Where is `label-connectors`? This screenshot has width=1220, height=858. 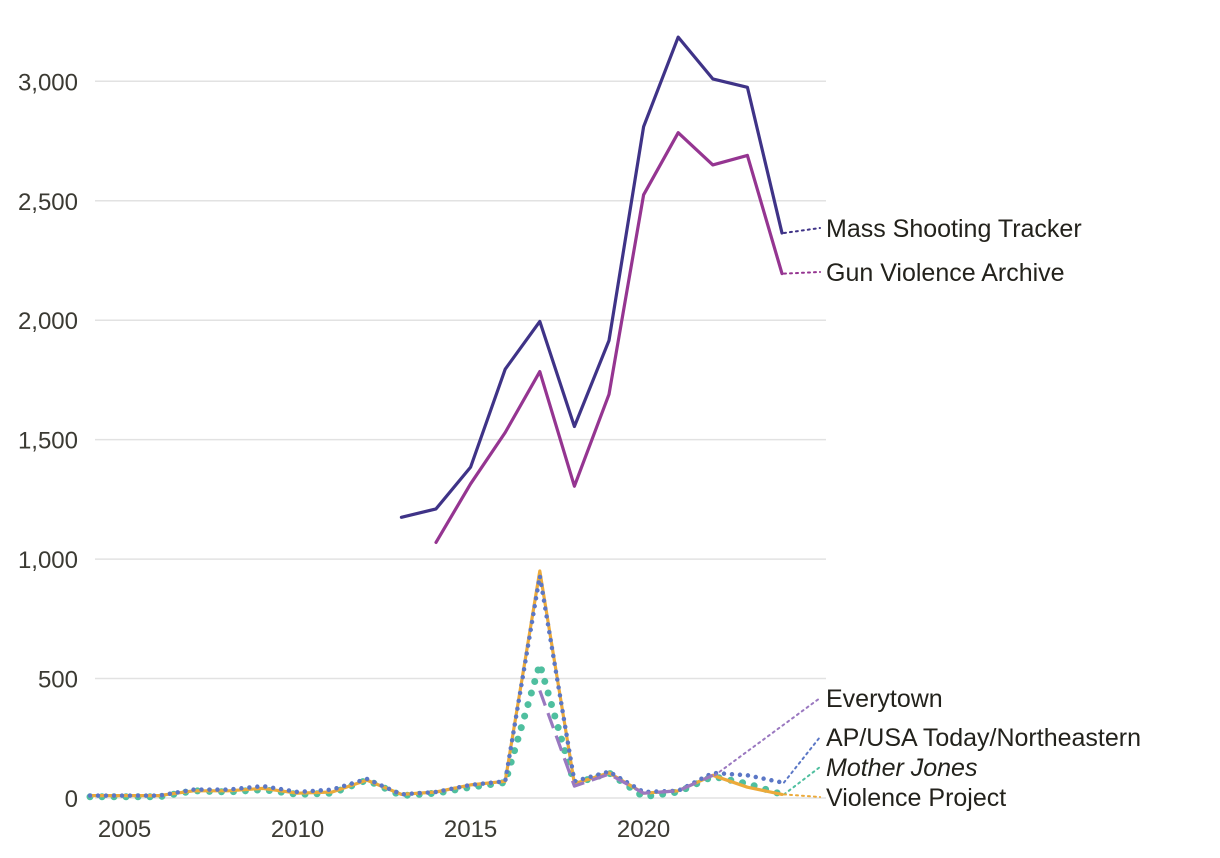
label-connectors is located at coordinates (767, 512).